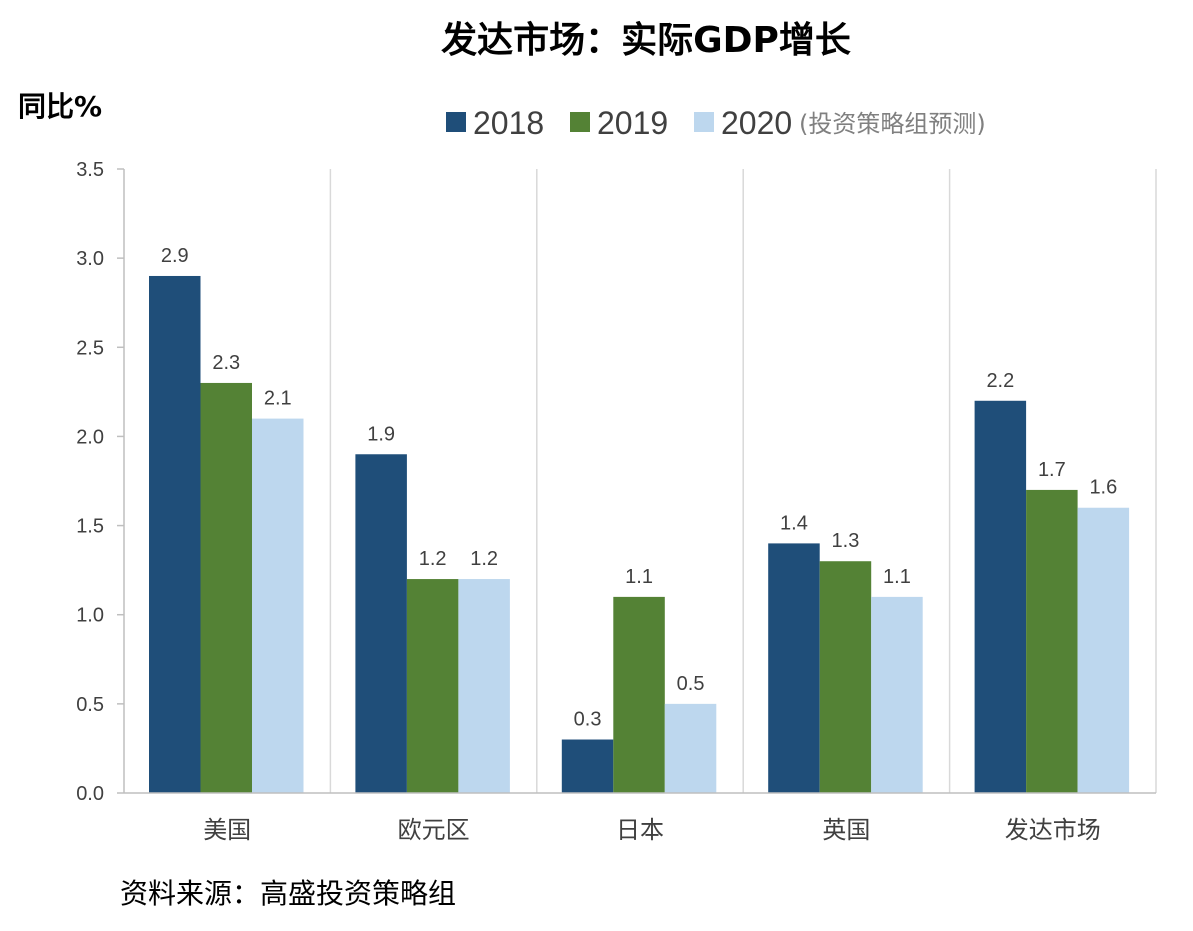 This screenshot has width=1193, height=931. I want to click on legend-label: 2020, so click(756, 123).